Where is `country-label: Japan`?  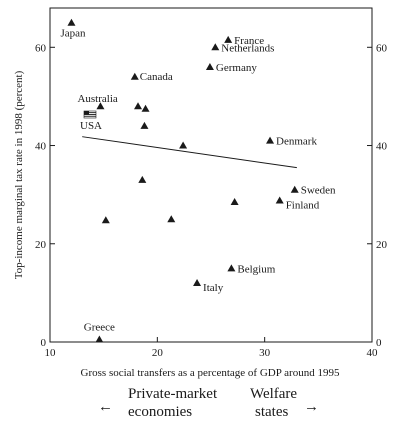 country-label: Japan is located at coordinates (73, 34).